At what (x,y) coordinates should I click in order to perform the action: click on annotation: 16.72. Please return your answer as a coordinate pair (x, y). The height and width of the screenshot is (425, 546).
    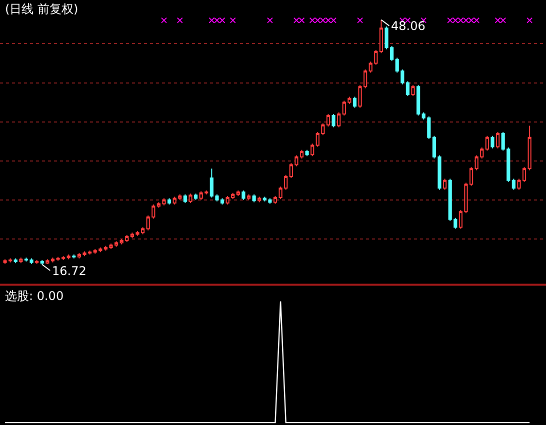
    Looking at the image, I should click on (69, 271).